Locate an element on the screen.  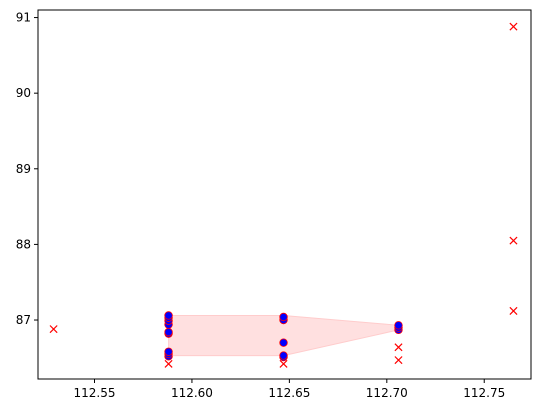
y-tick-label: 90 is located at coordinates (23, 93).